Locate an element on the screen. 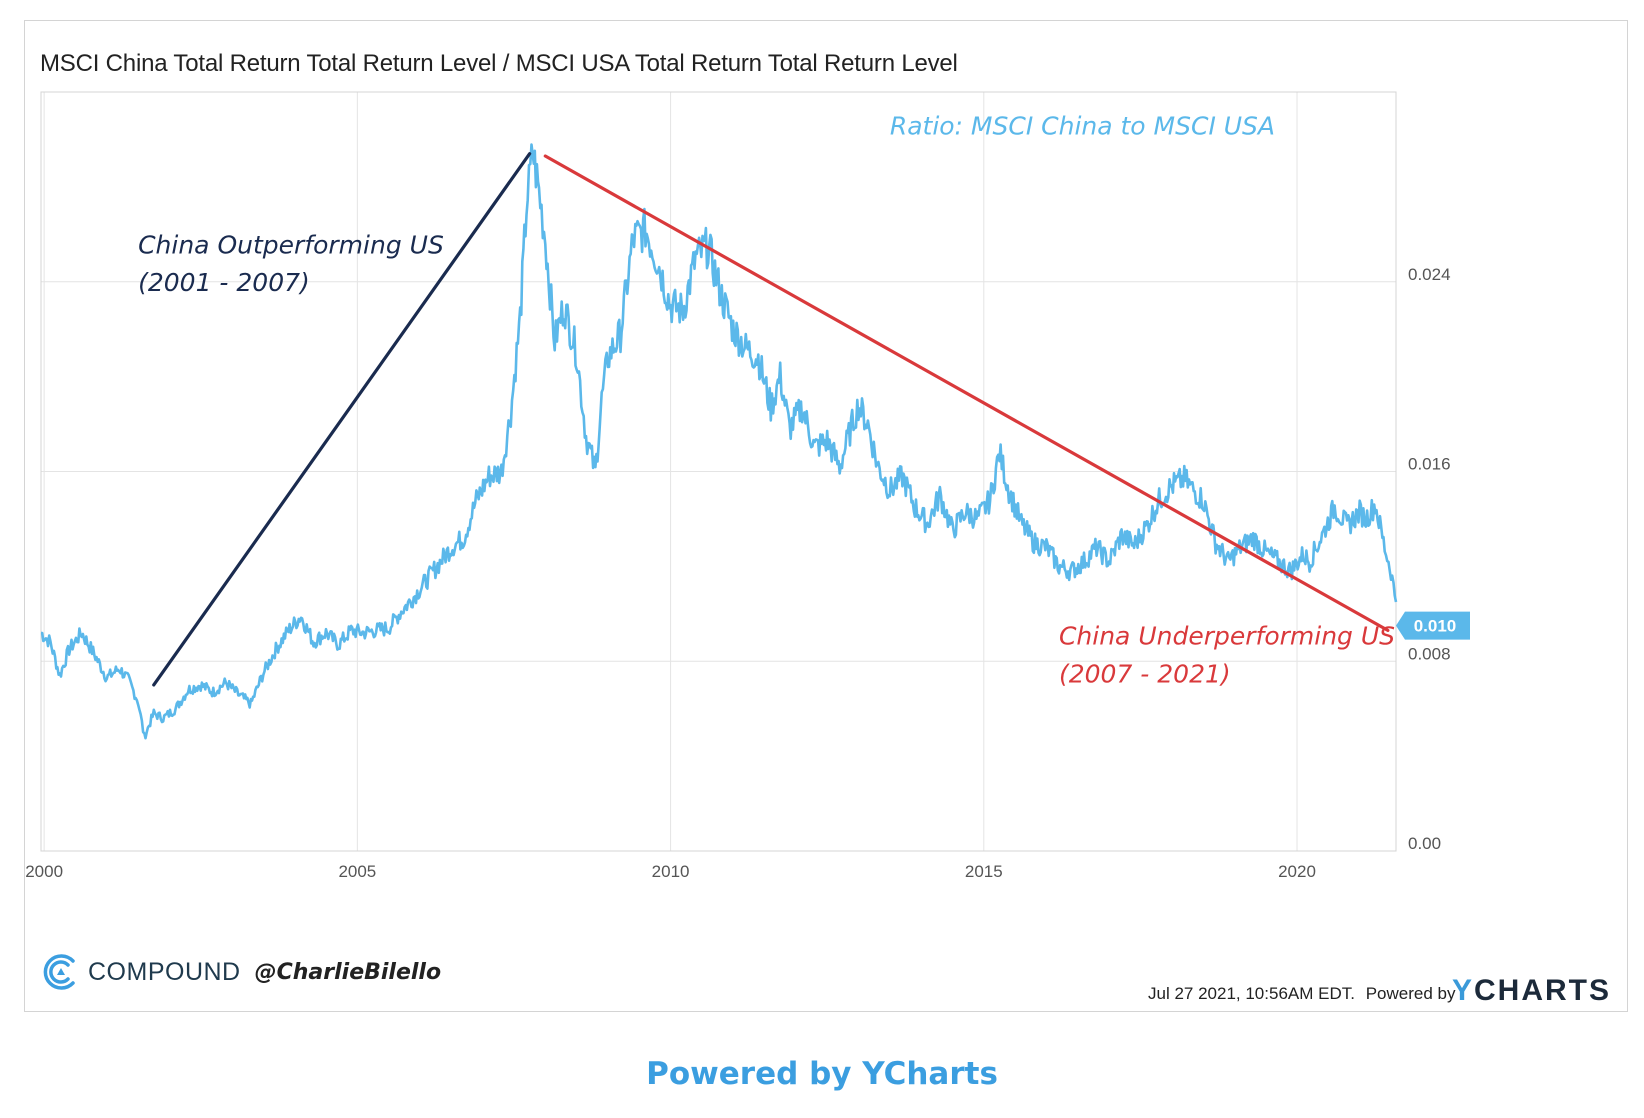  outperforming-years: (2001 - 2007) is located at coordinates (224, 282).